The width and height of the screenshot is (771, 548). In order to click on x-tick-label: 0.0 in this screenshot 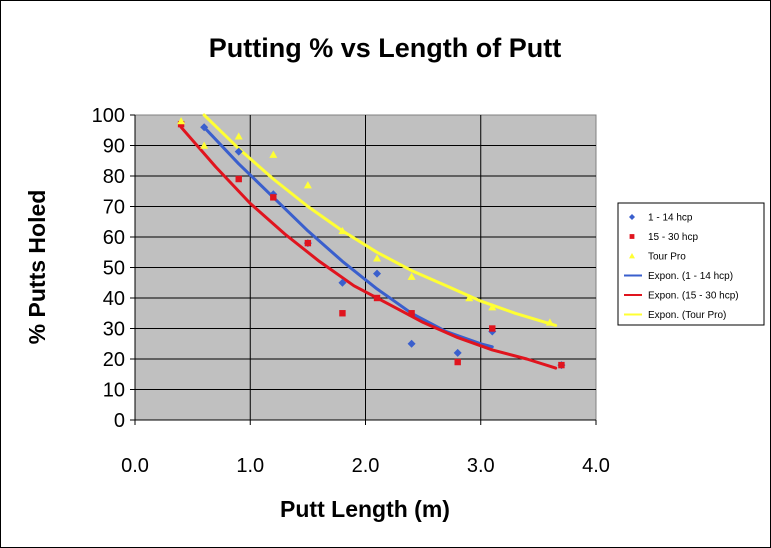, I will do `click(135, 466)`.